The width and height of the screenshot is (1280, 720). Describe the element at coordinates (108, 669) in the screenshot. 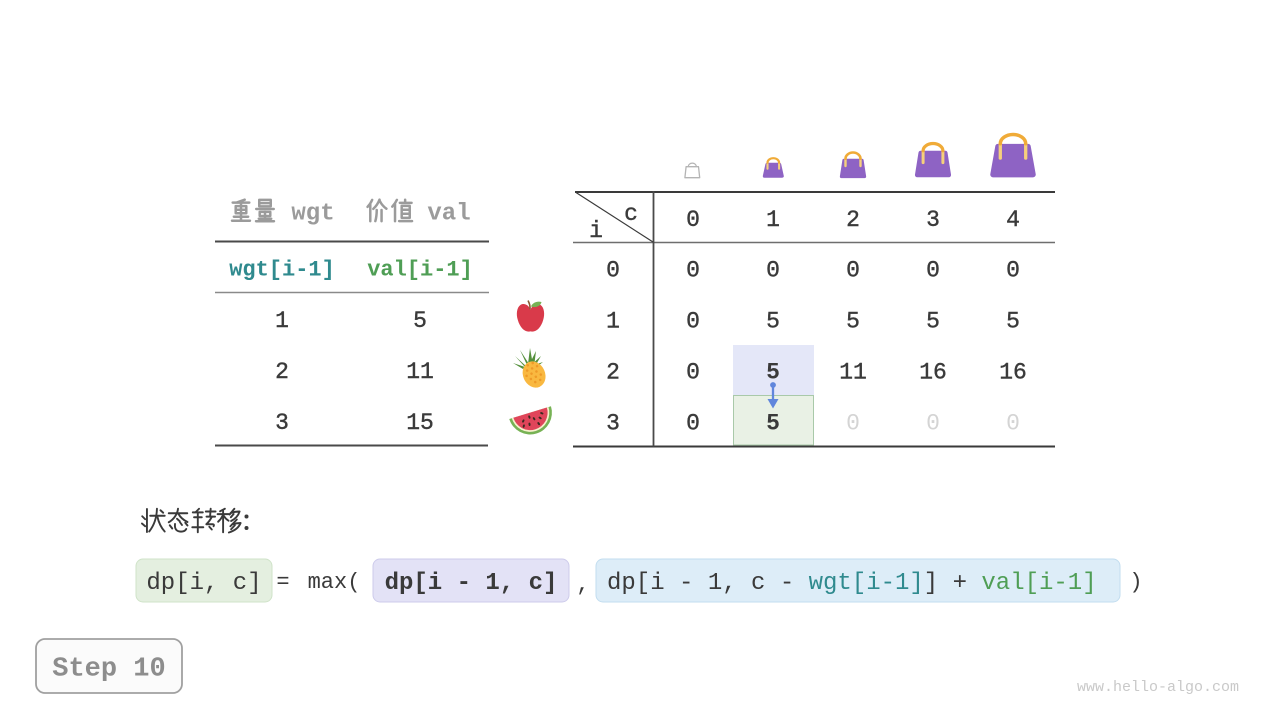

I see `svg-text: Step 10` at that location.